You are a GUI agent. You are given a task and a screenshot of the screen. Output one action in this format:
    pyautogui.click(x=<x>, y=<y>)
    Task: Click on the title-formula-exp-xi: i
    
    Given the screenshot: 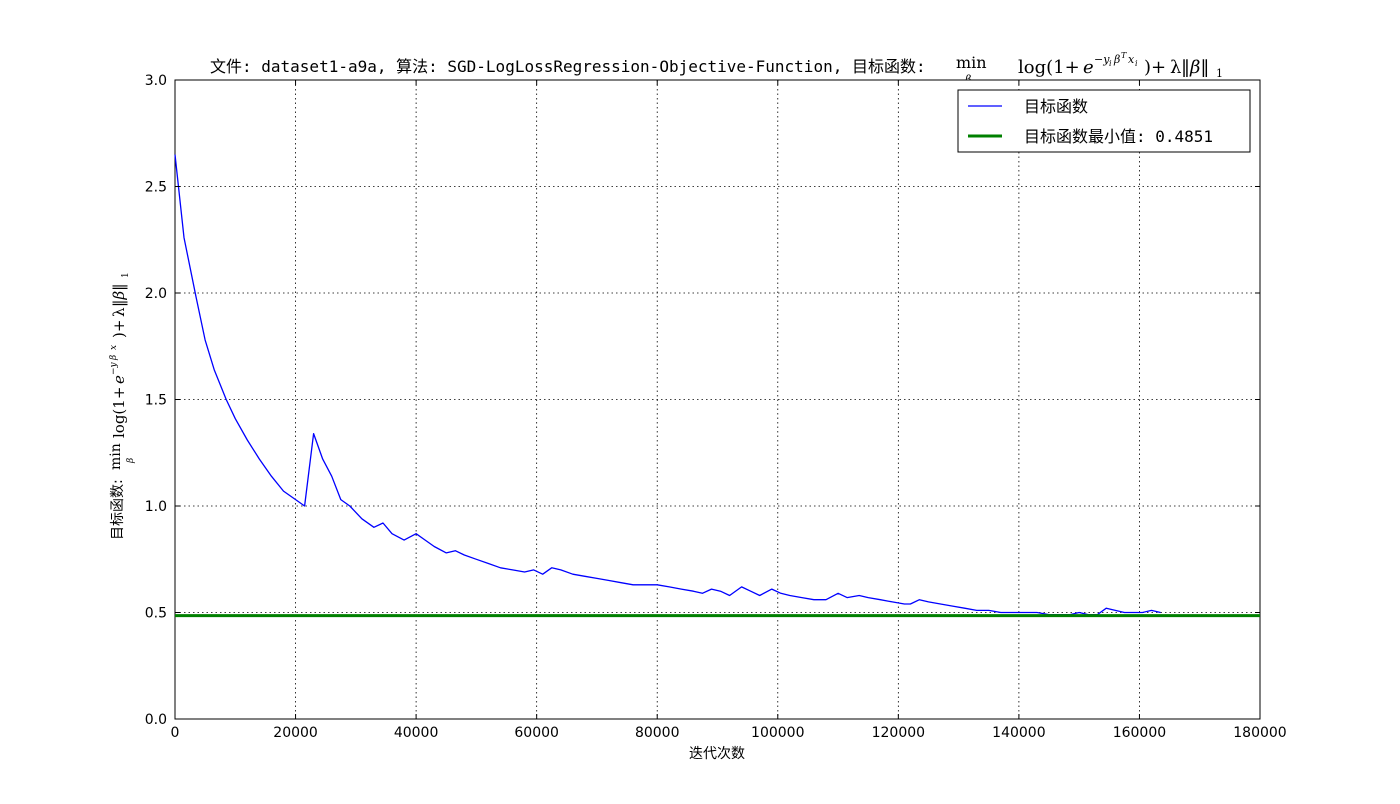 What is the action you would take?
    pyautogui.click(x=1136, y=63)
    